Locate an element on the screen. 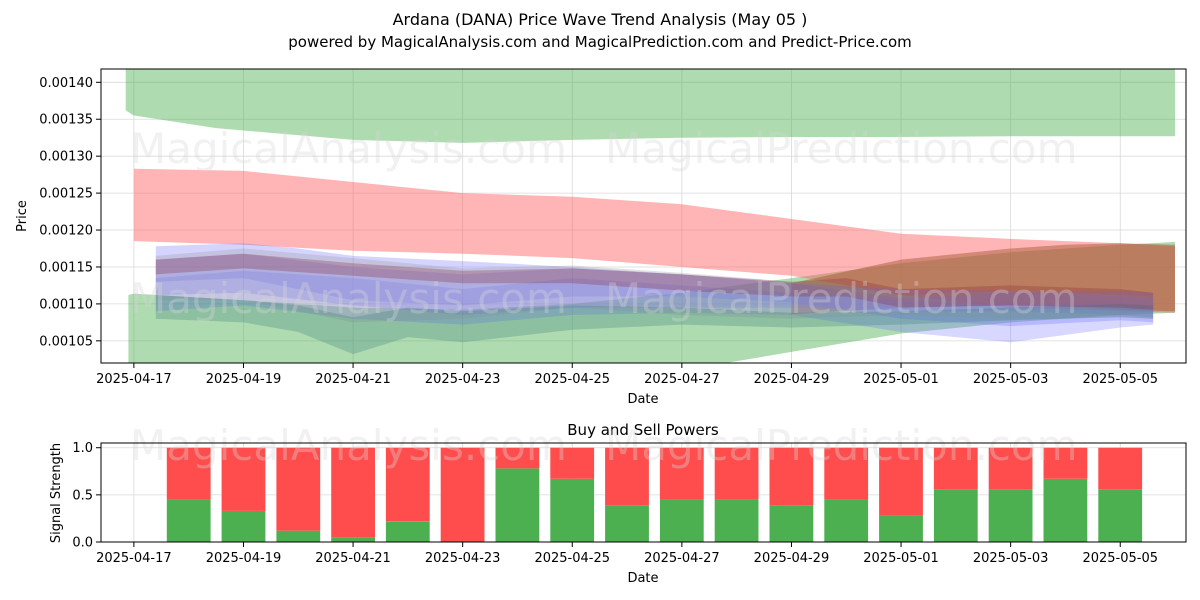 Image resolution: width=1200 pixels, height=600 pixels. brown-band is located at coordinates (983, 279).